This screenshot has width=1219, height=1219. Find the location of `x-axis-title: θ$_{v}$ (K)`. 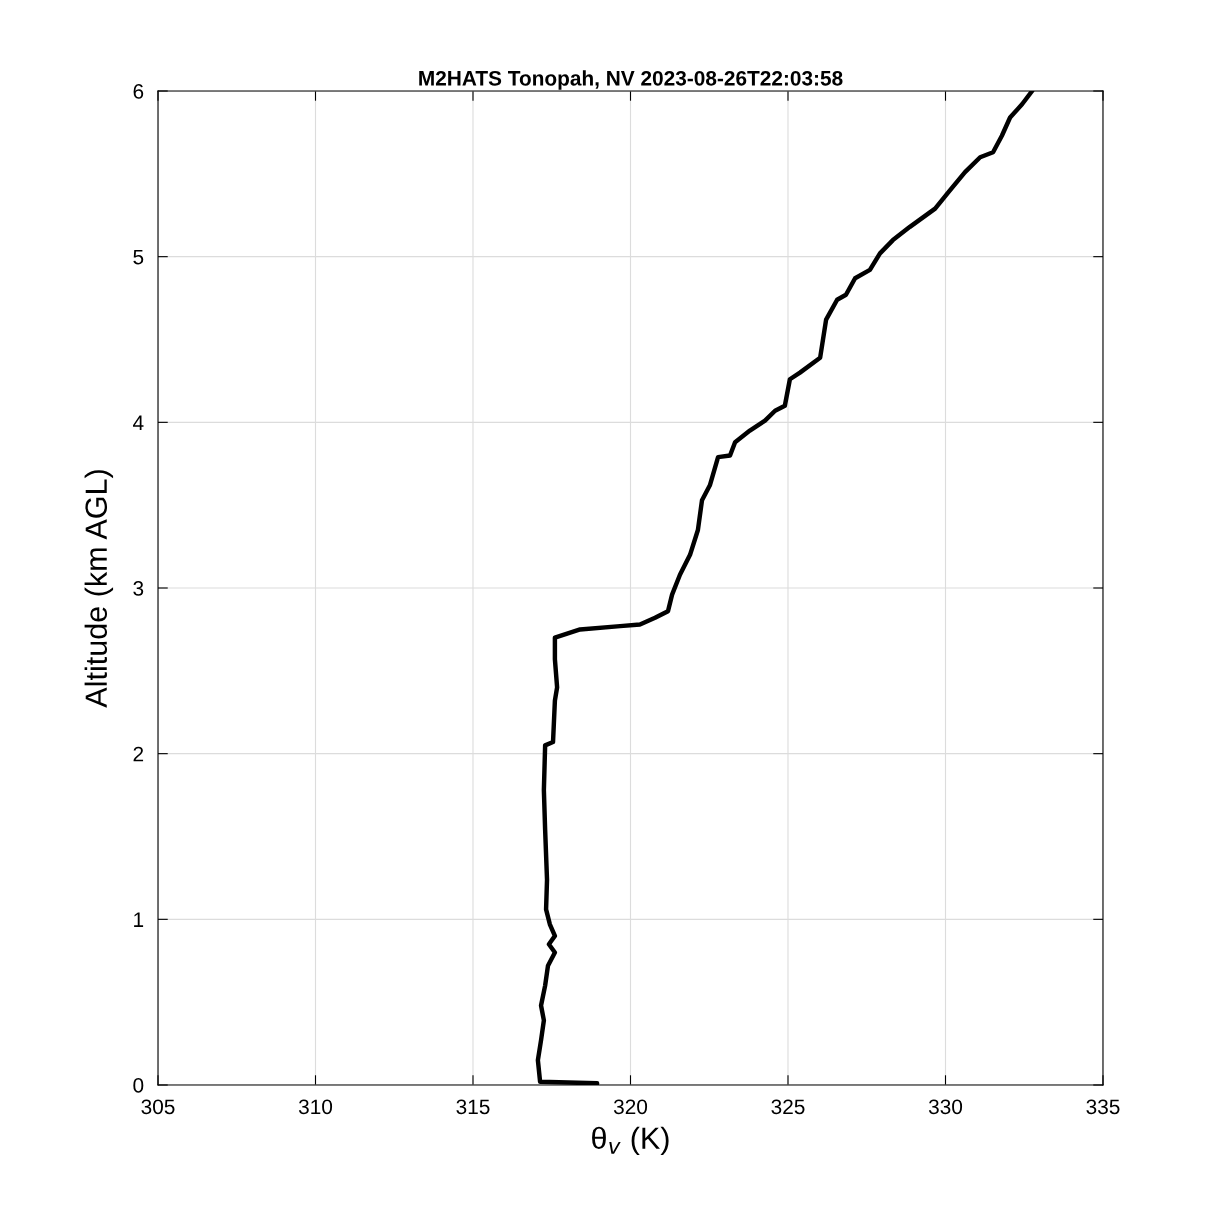

x-axis-title: θ$_{v}$ (K) is located at coordinates (630, 1141).